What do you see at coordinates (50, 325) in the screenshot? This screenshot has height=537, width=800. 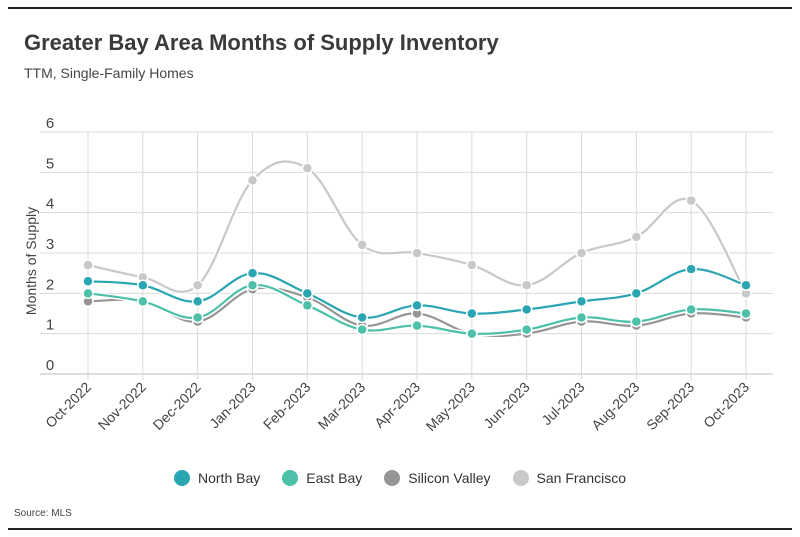 I see `y-tick-label: 1` at bounding box center [50, 325].